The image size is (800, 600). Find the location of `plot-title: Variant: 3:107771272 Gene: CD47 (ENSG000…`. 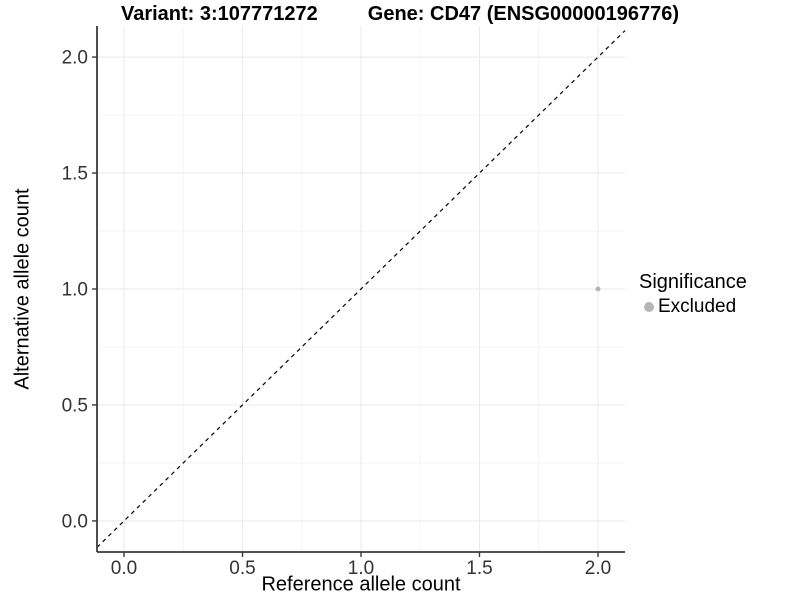

plot-title: Variant: 3:107771272 Gene: CD47 (ENSG000… is located at coordinates (400, 14).